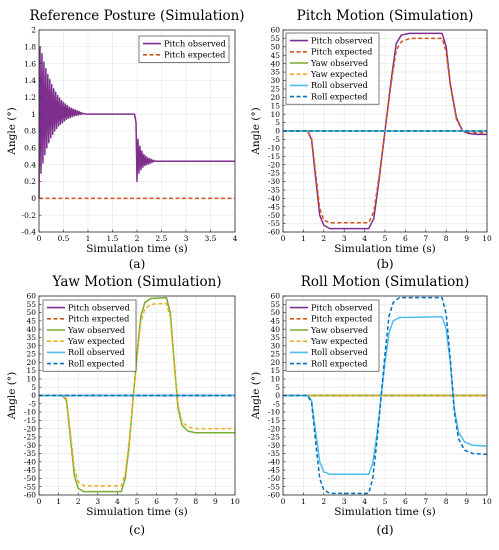 The width and height of the screenshot is (499, 550). I want to click on y-tick-label: 1.6, so click(30, 63).